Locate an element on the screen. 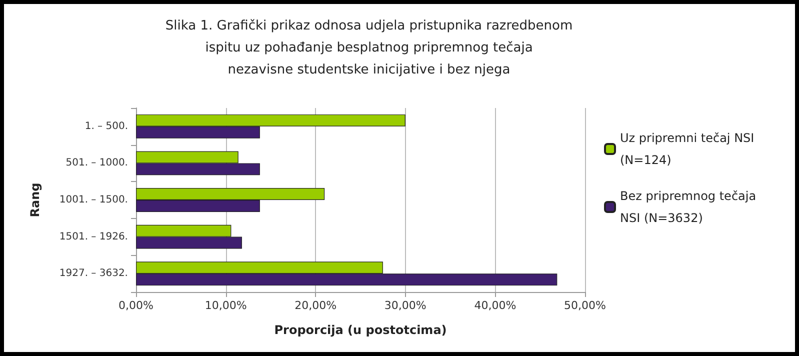 The width and height of the screenshot is (799, 356). y-tick-label: 501. – 1000. is located at coordinates (97, 163).